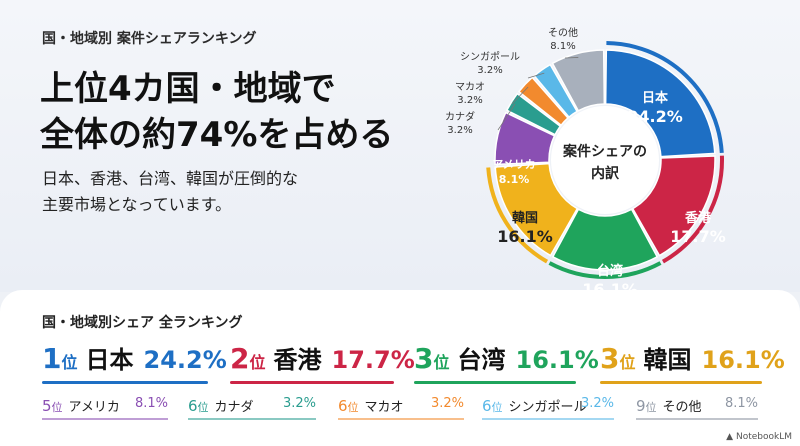 The height and width of the screenshot is (446, 800). Describe the element at coordinates (47, 406) in the screenshot. I see `rank-number: 5` at that location.